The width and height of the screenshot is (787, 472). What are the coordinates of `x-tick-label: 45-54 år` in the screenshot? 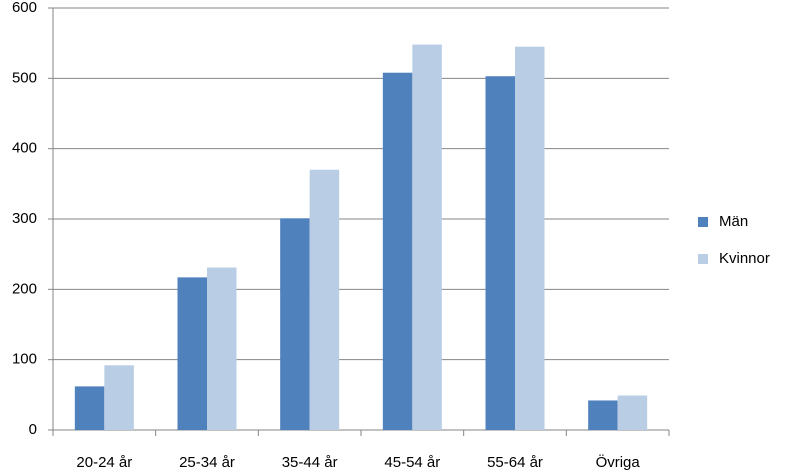 It's located at (412, 462).